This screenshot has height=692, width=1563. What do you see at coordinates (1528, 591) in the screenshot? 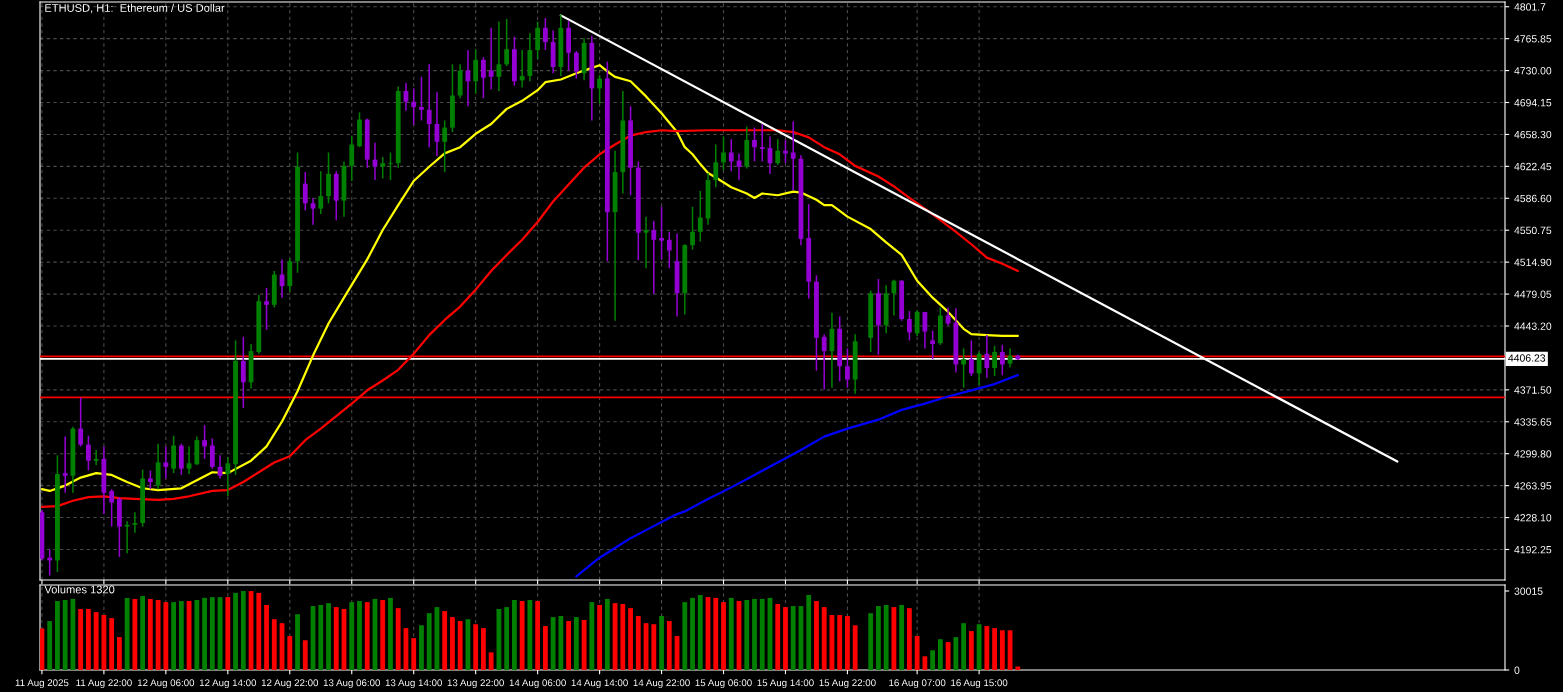
I see `y-tick-label: 30015` at bounding box center [1528, 591].